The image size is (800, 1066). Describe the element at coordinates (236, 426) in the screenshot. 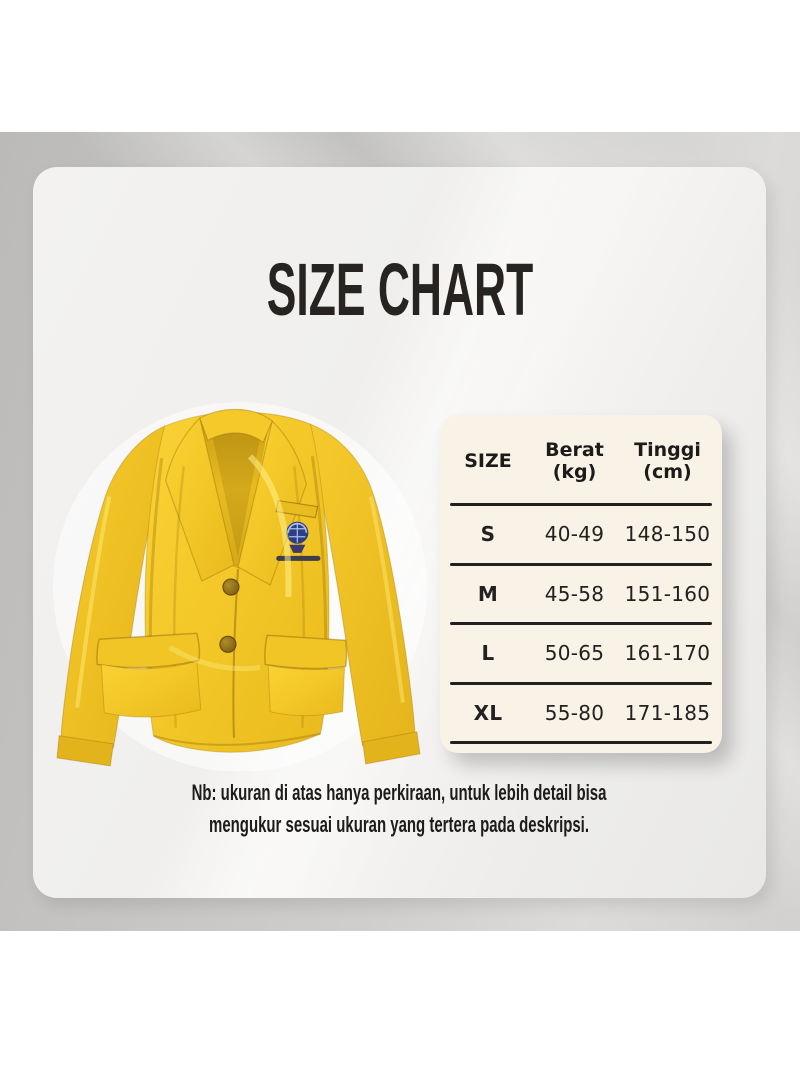

I see `collar` at that location.